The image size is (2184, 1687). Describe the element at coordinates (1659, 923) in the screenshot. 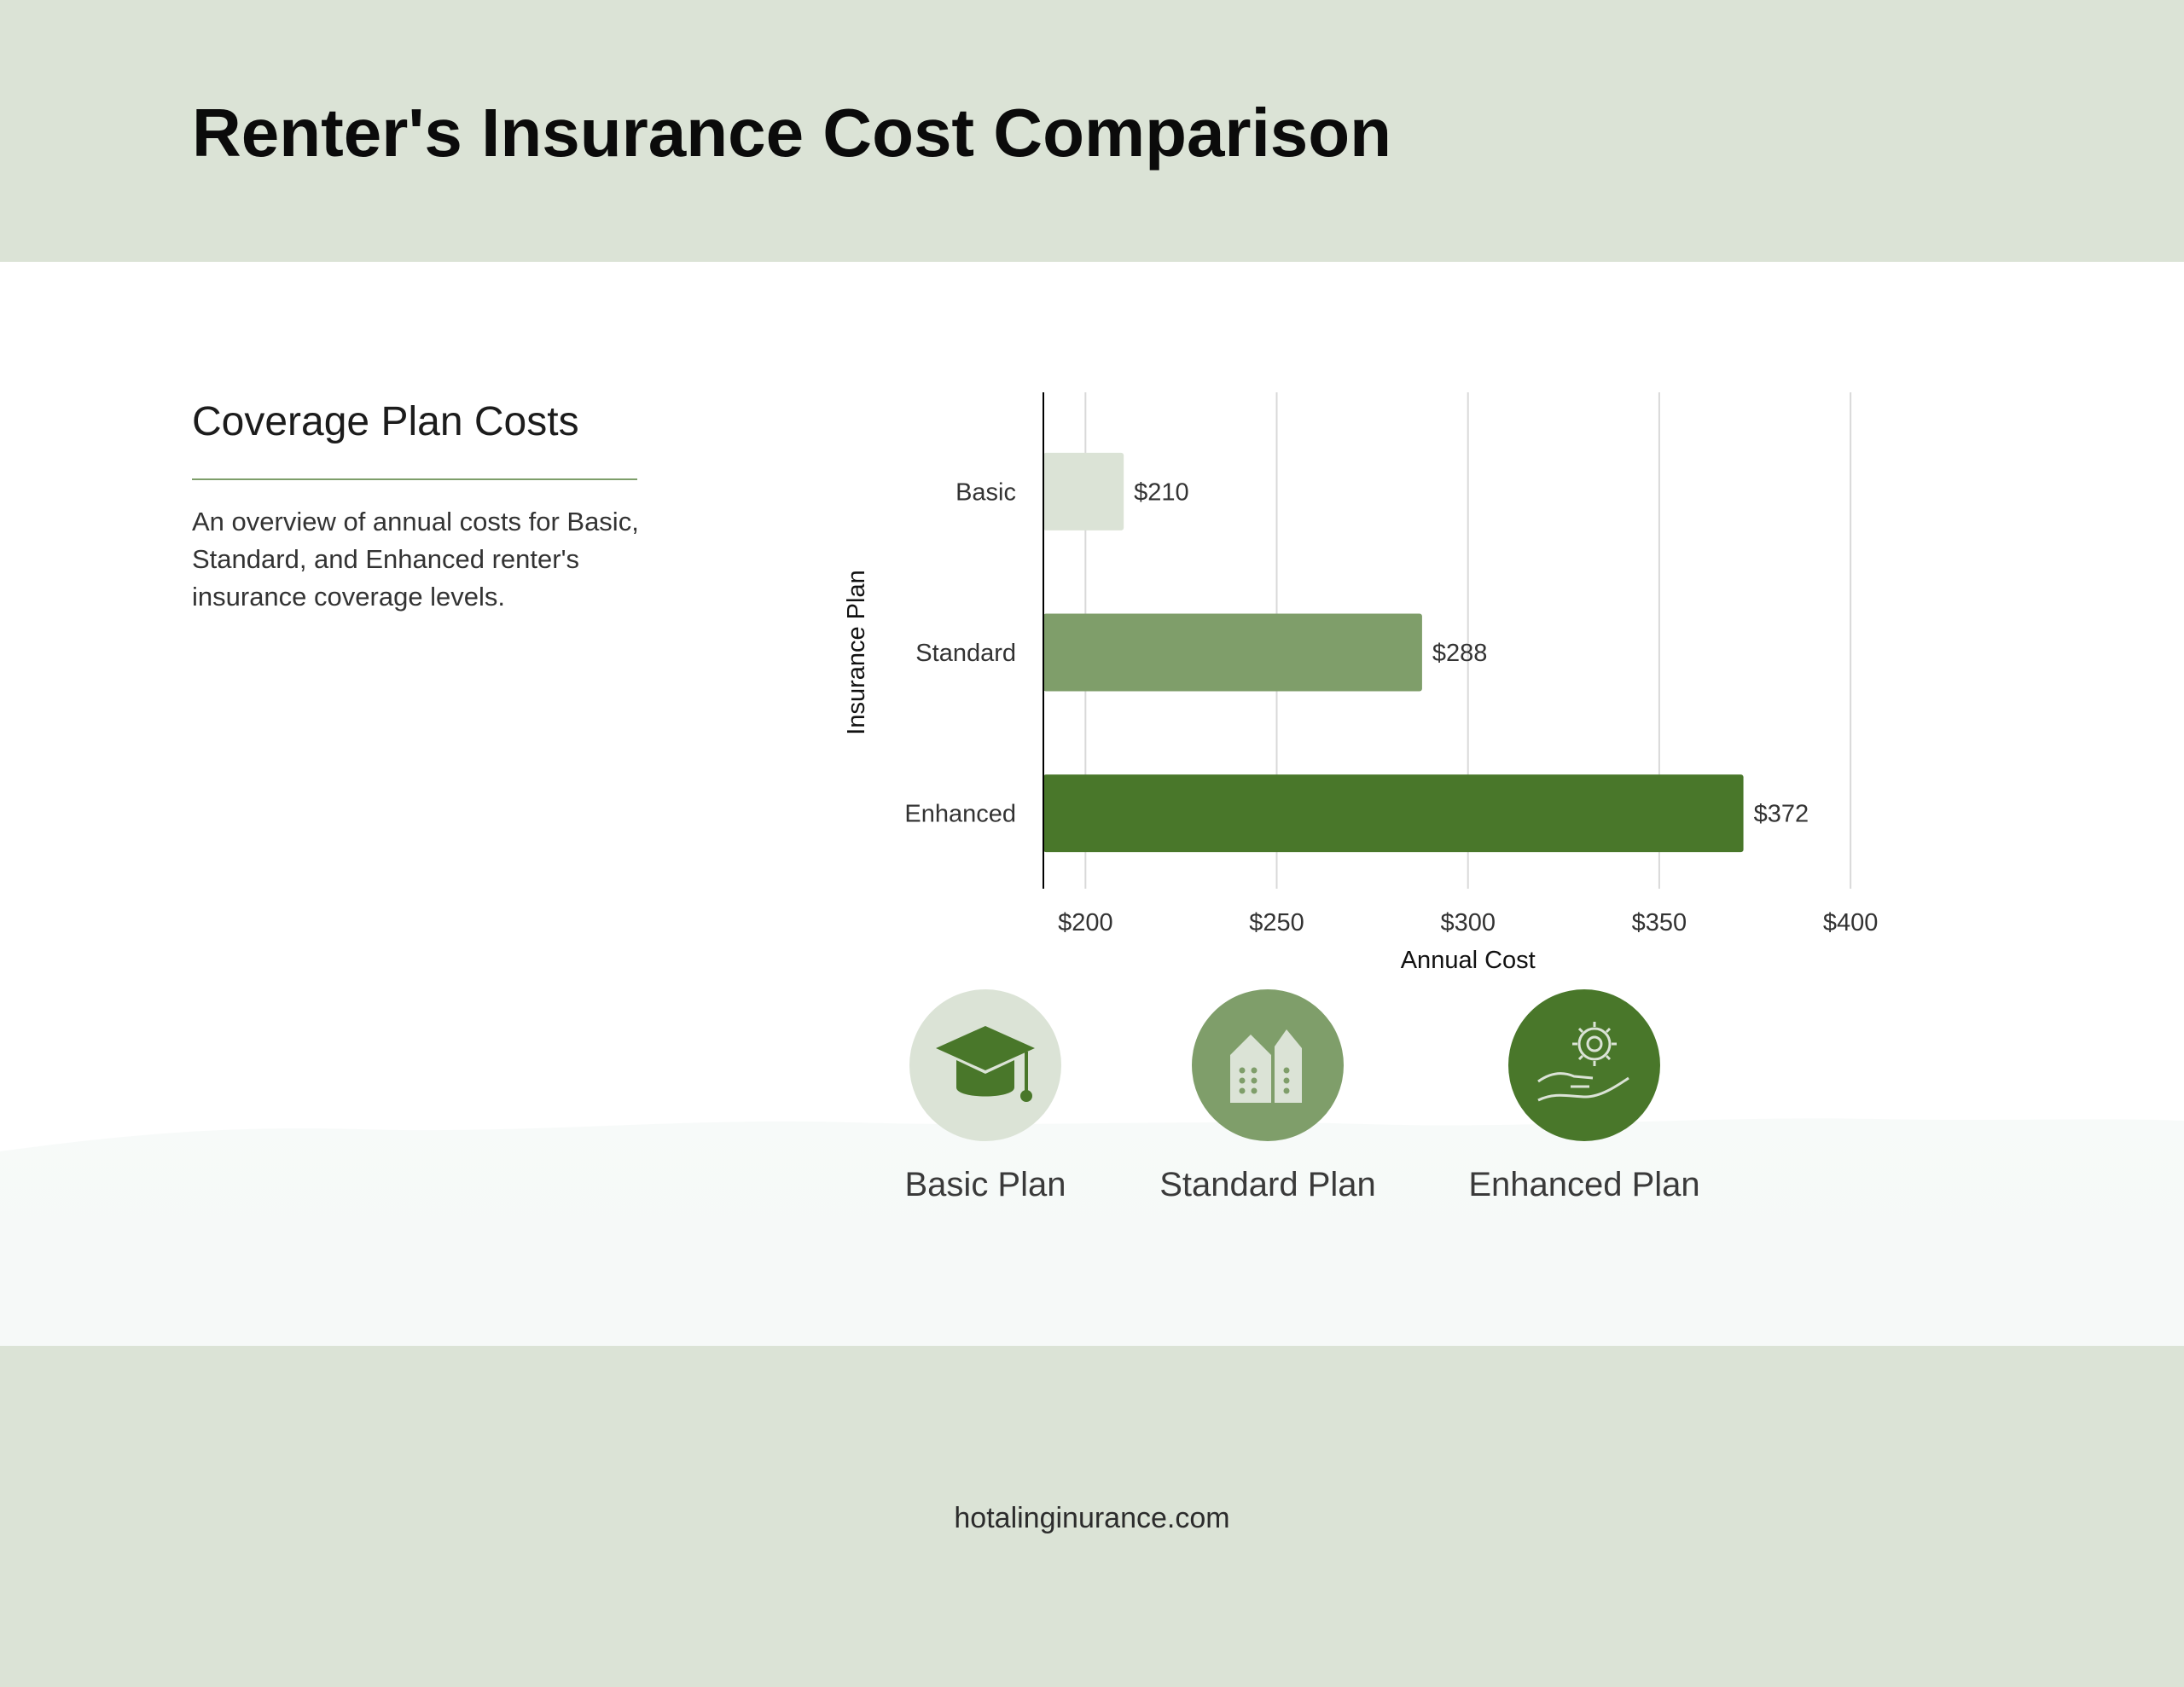

I see `x-tick-label: $350` at that location.